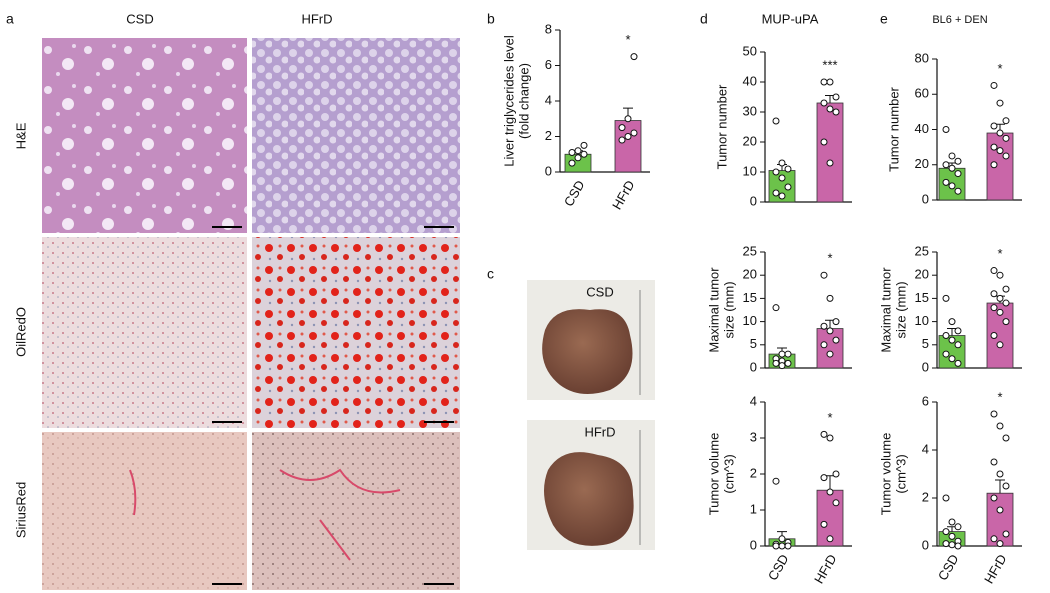  Describe the element at coordinates (750, 110) in the screenshot. I see `y-tick-label: 30` at that location.